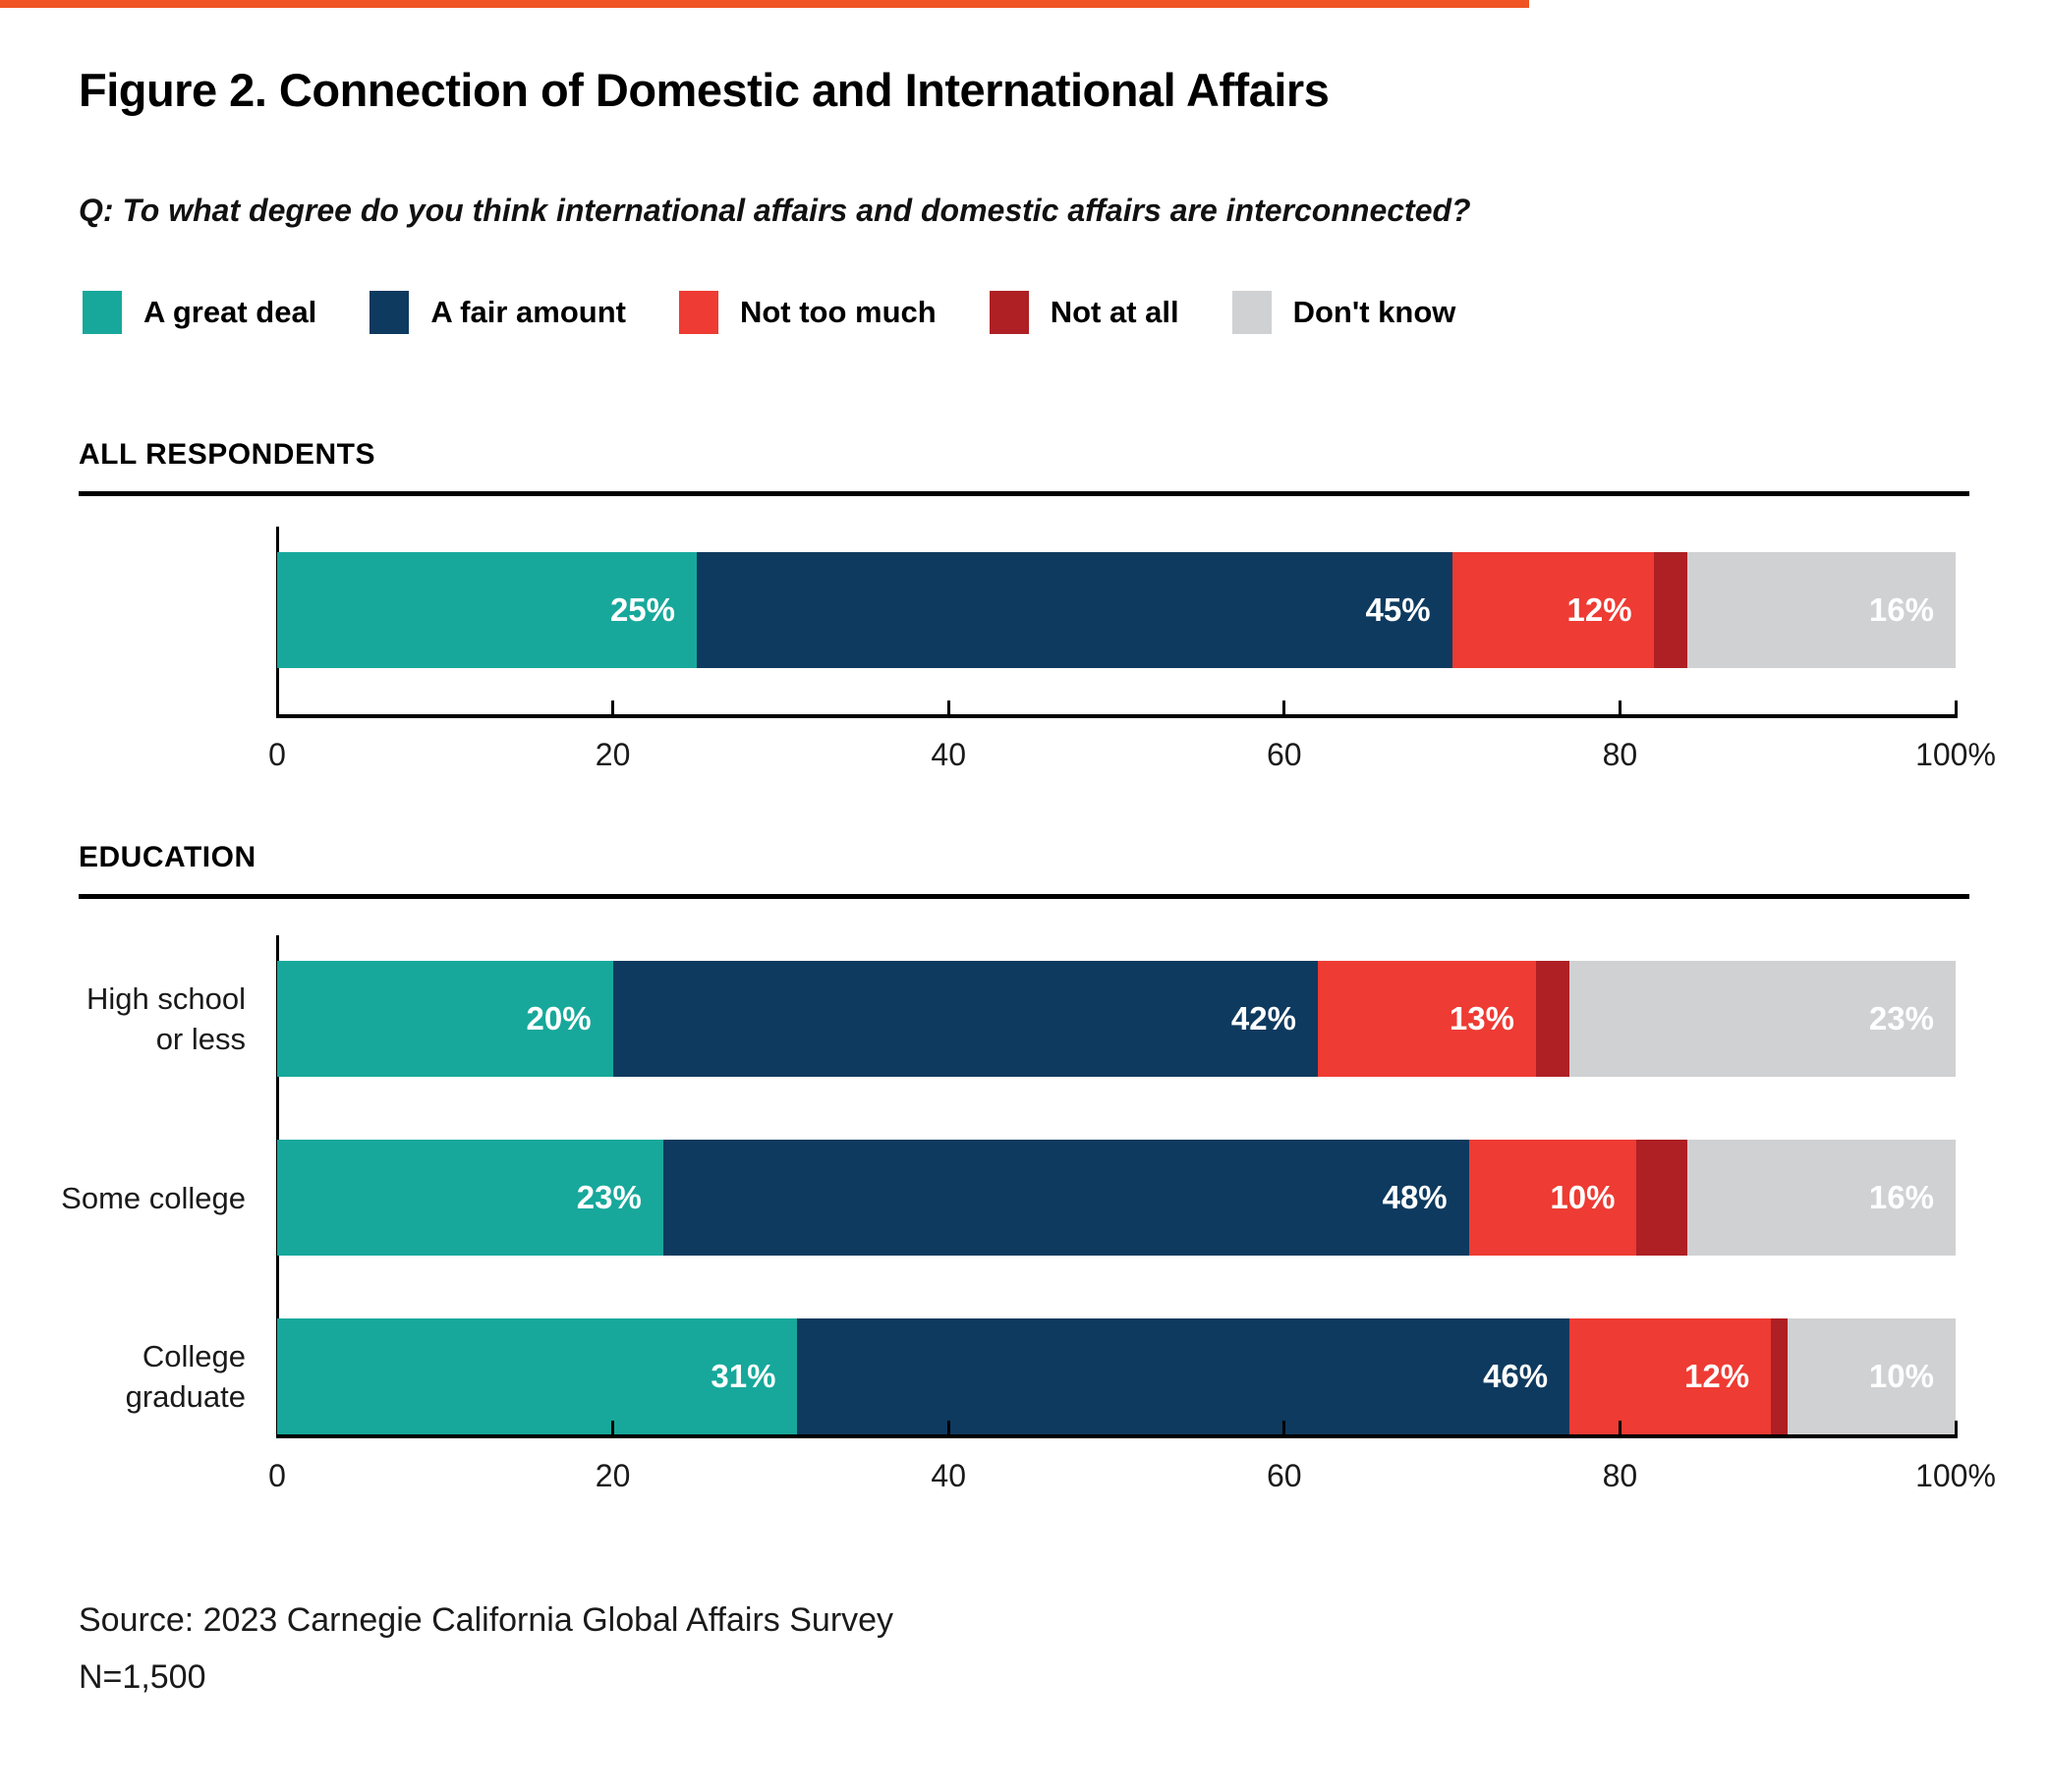 This screenshot has height=1792, width=2048. I want to click on segment-value-label: 42%, so click(1263, 1018).